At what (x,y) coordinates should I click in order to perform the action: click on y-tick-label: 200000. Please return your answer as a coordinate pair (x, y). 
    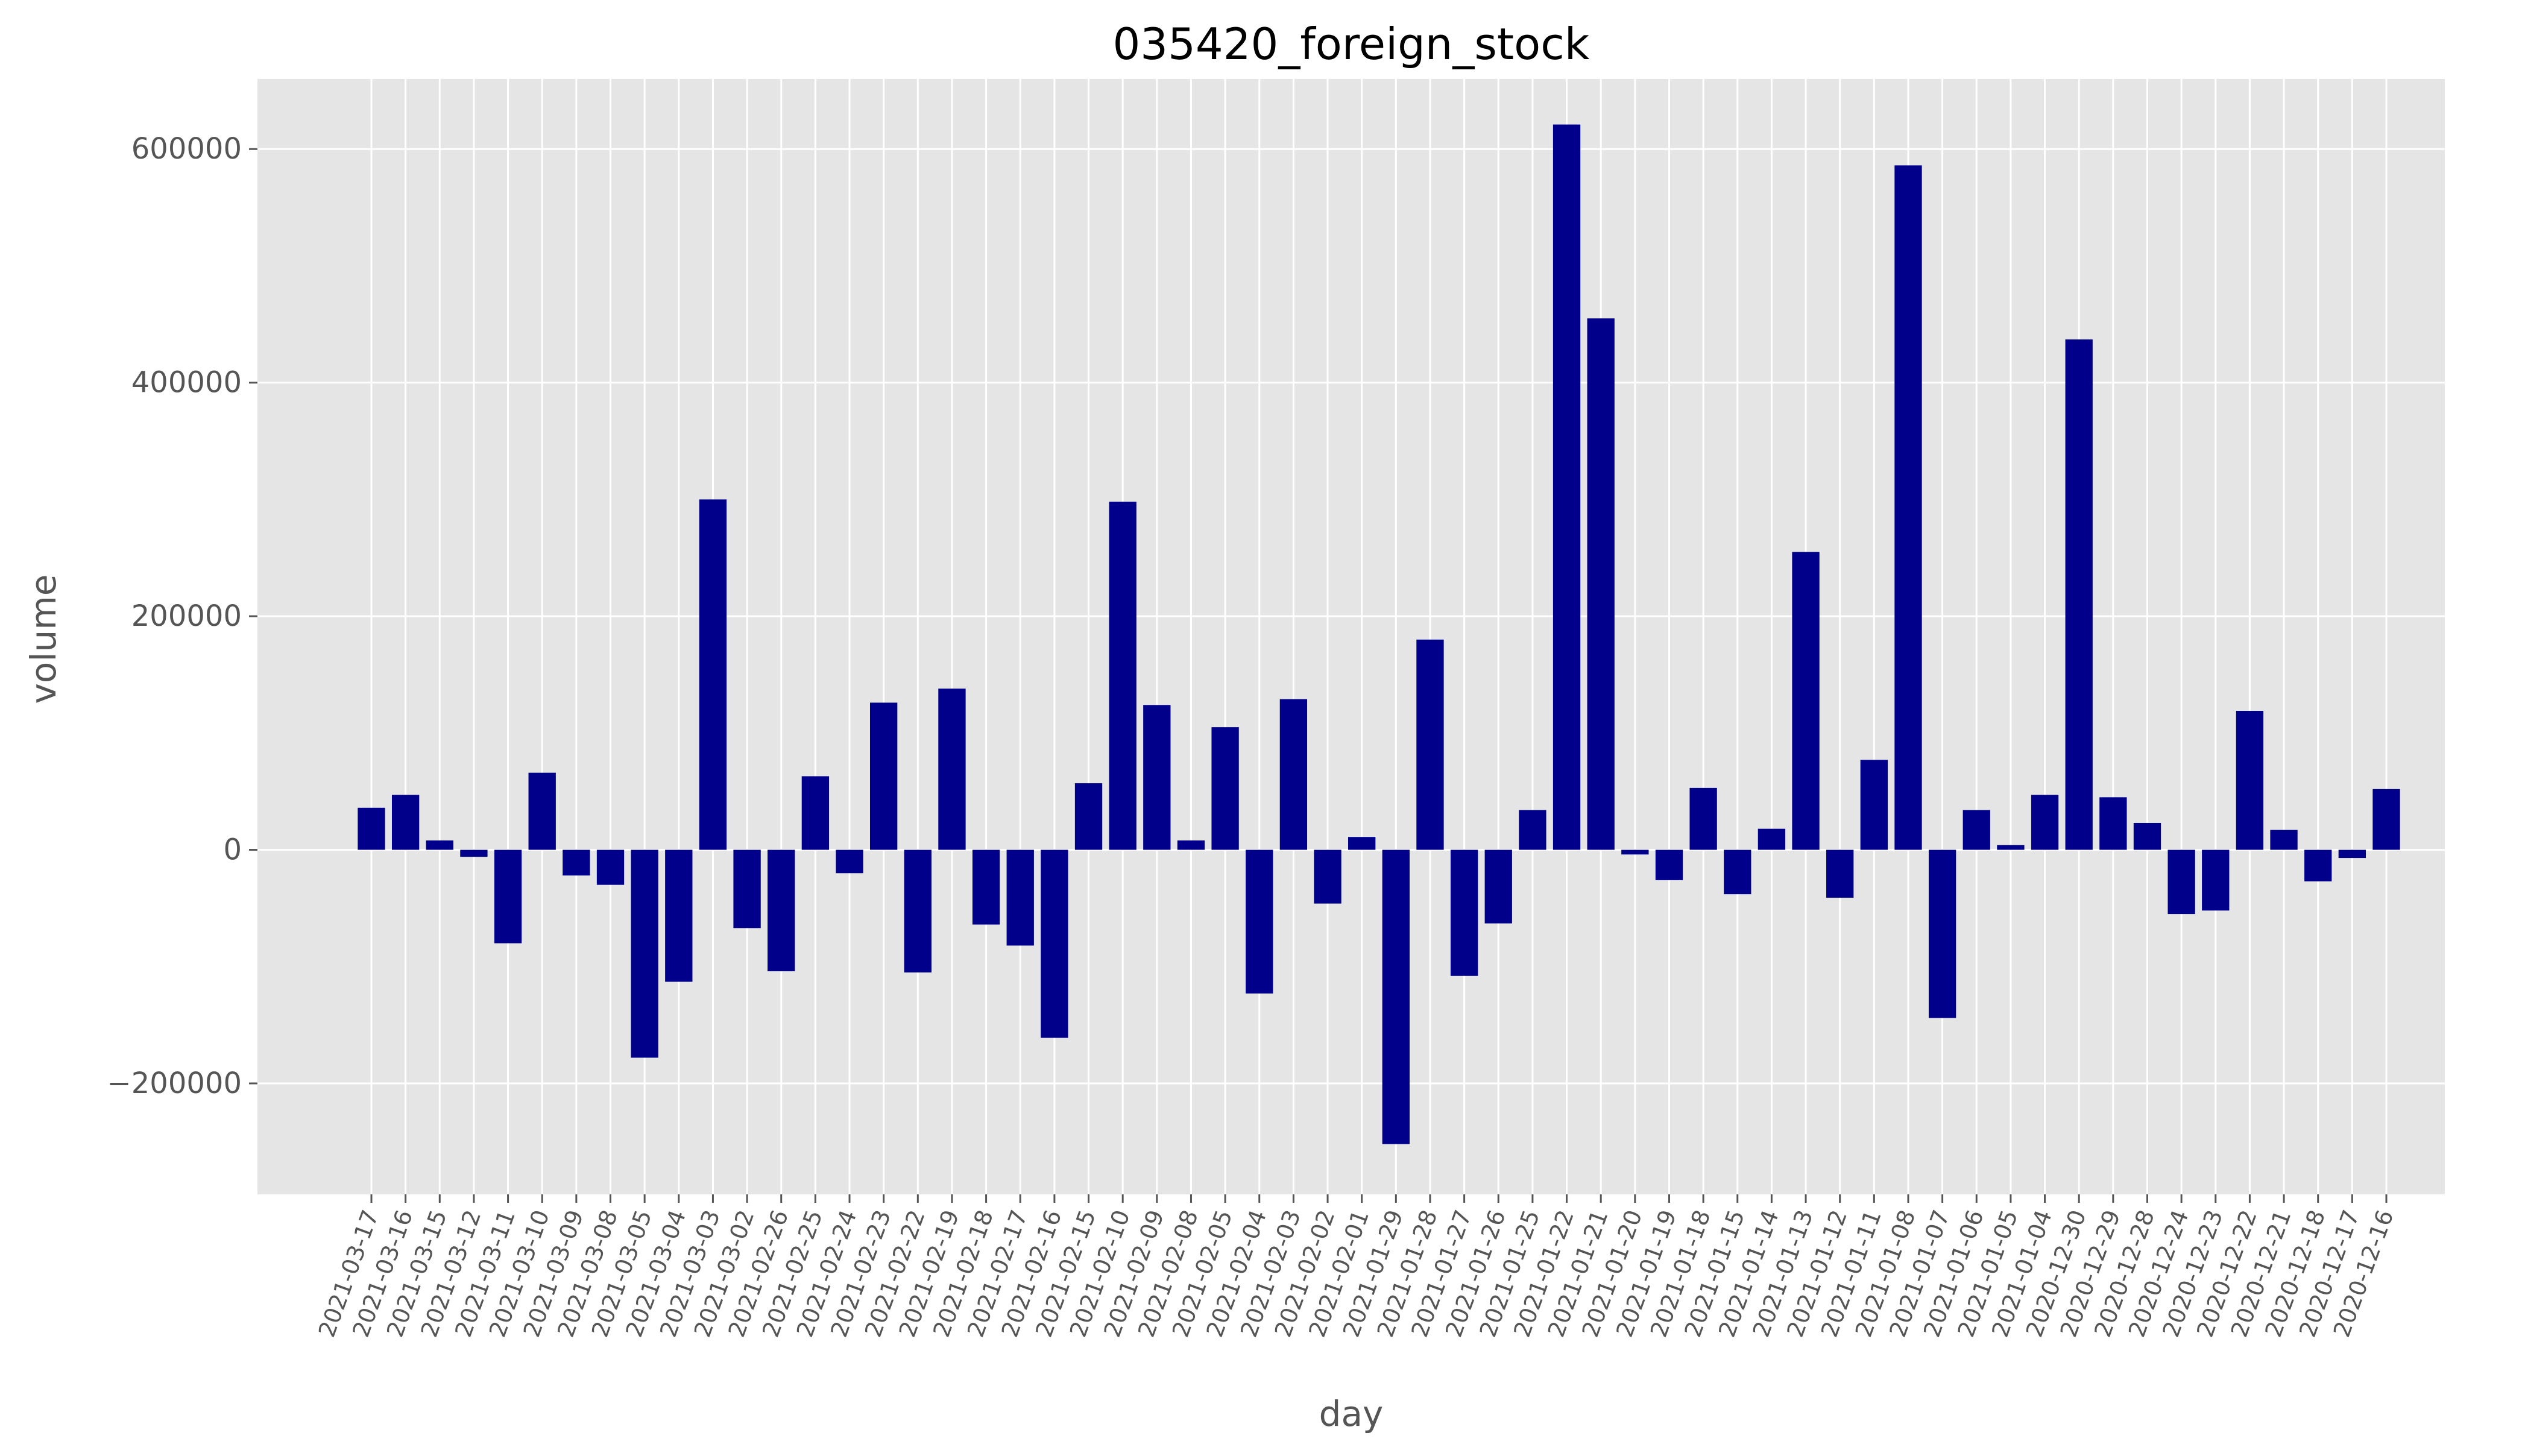
    Looking at the image, I should click on (187, 616).